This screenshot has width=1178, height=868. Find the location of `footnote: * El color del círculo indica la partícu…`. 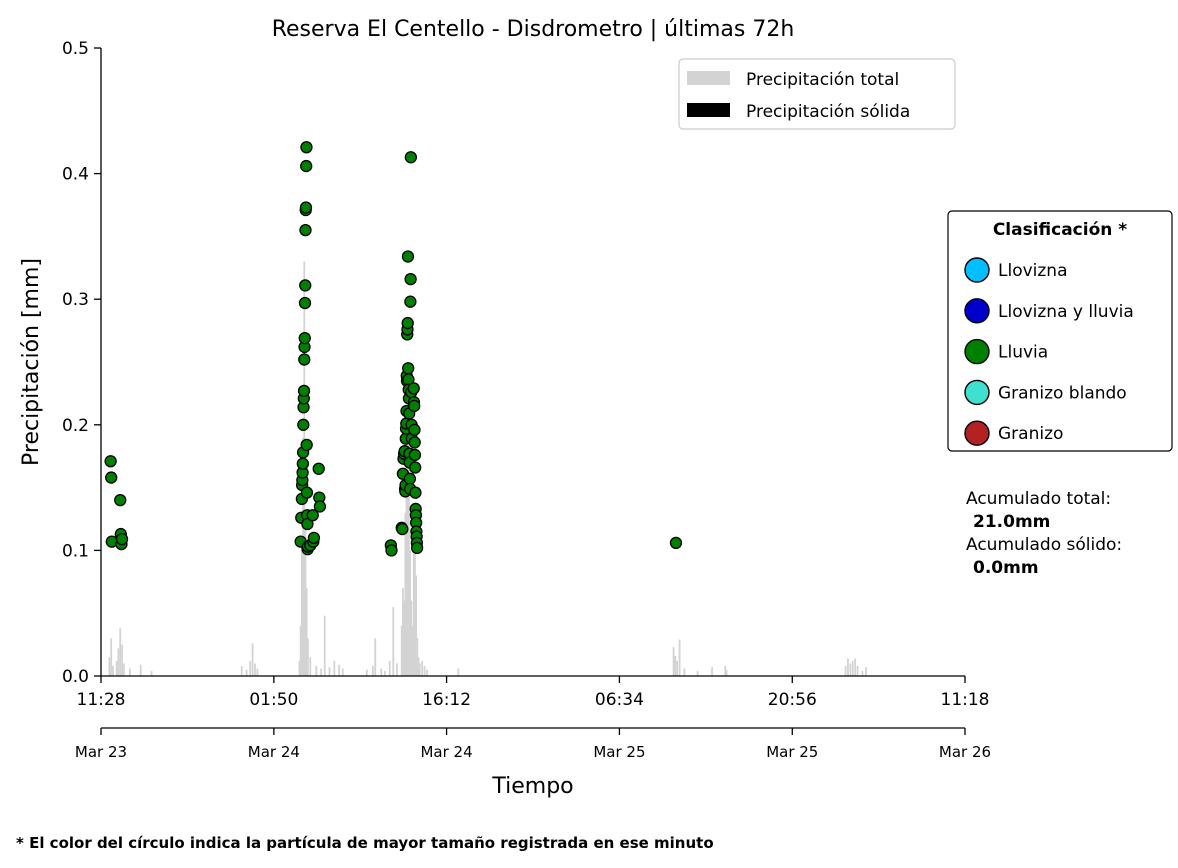

footnote: * El color del círculo indica la partícu… is located at coordinates (365, 843).